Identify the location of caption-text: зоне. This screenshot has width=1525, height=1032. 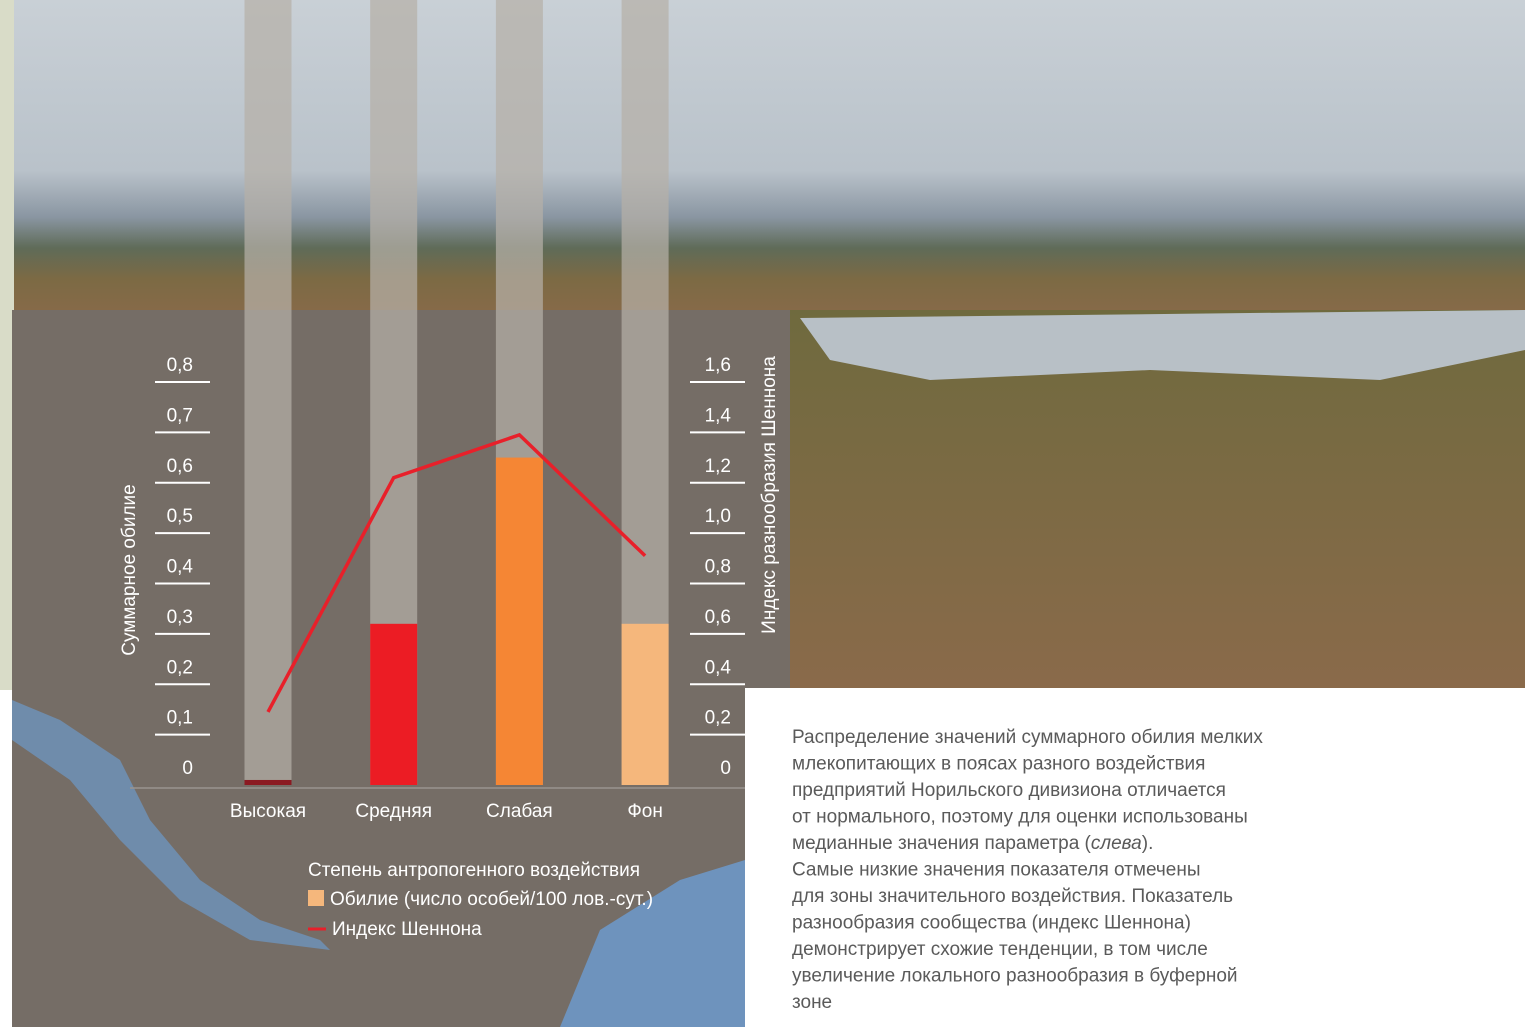
(812, 1002).